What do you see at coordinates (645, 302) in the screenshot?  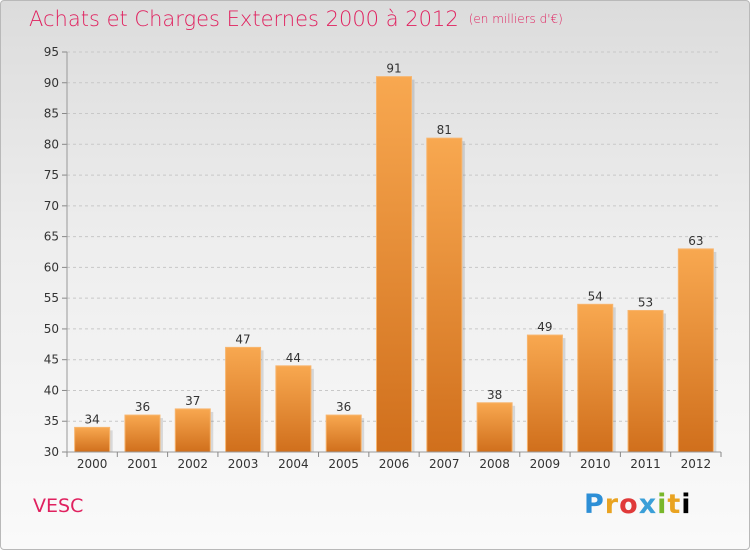 I see `data-label: 53` at bounding box center [645, 302].